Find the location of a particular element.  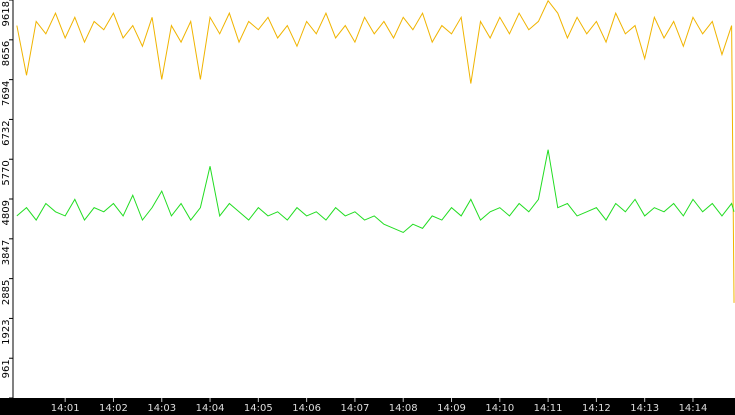

x-tick-label: 14:05 is located at coordinates (258, 408).